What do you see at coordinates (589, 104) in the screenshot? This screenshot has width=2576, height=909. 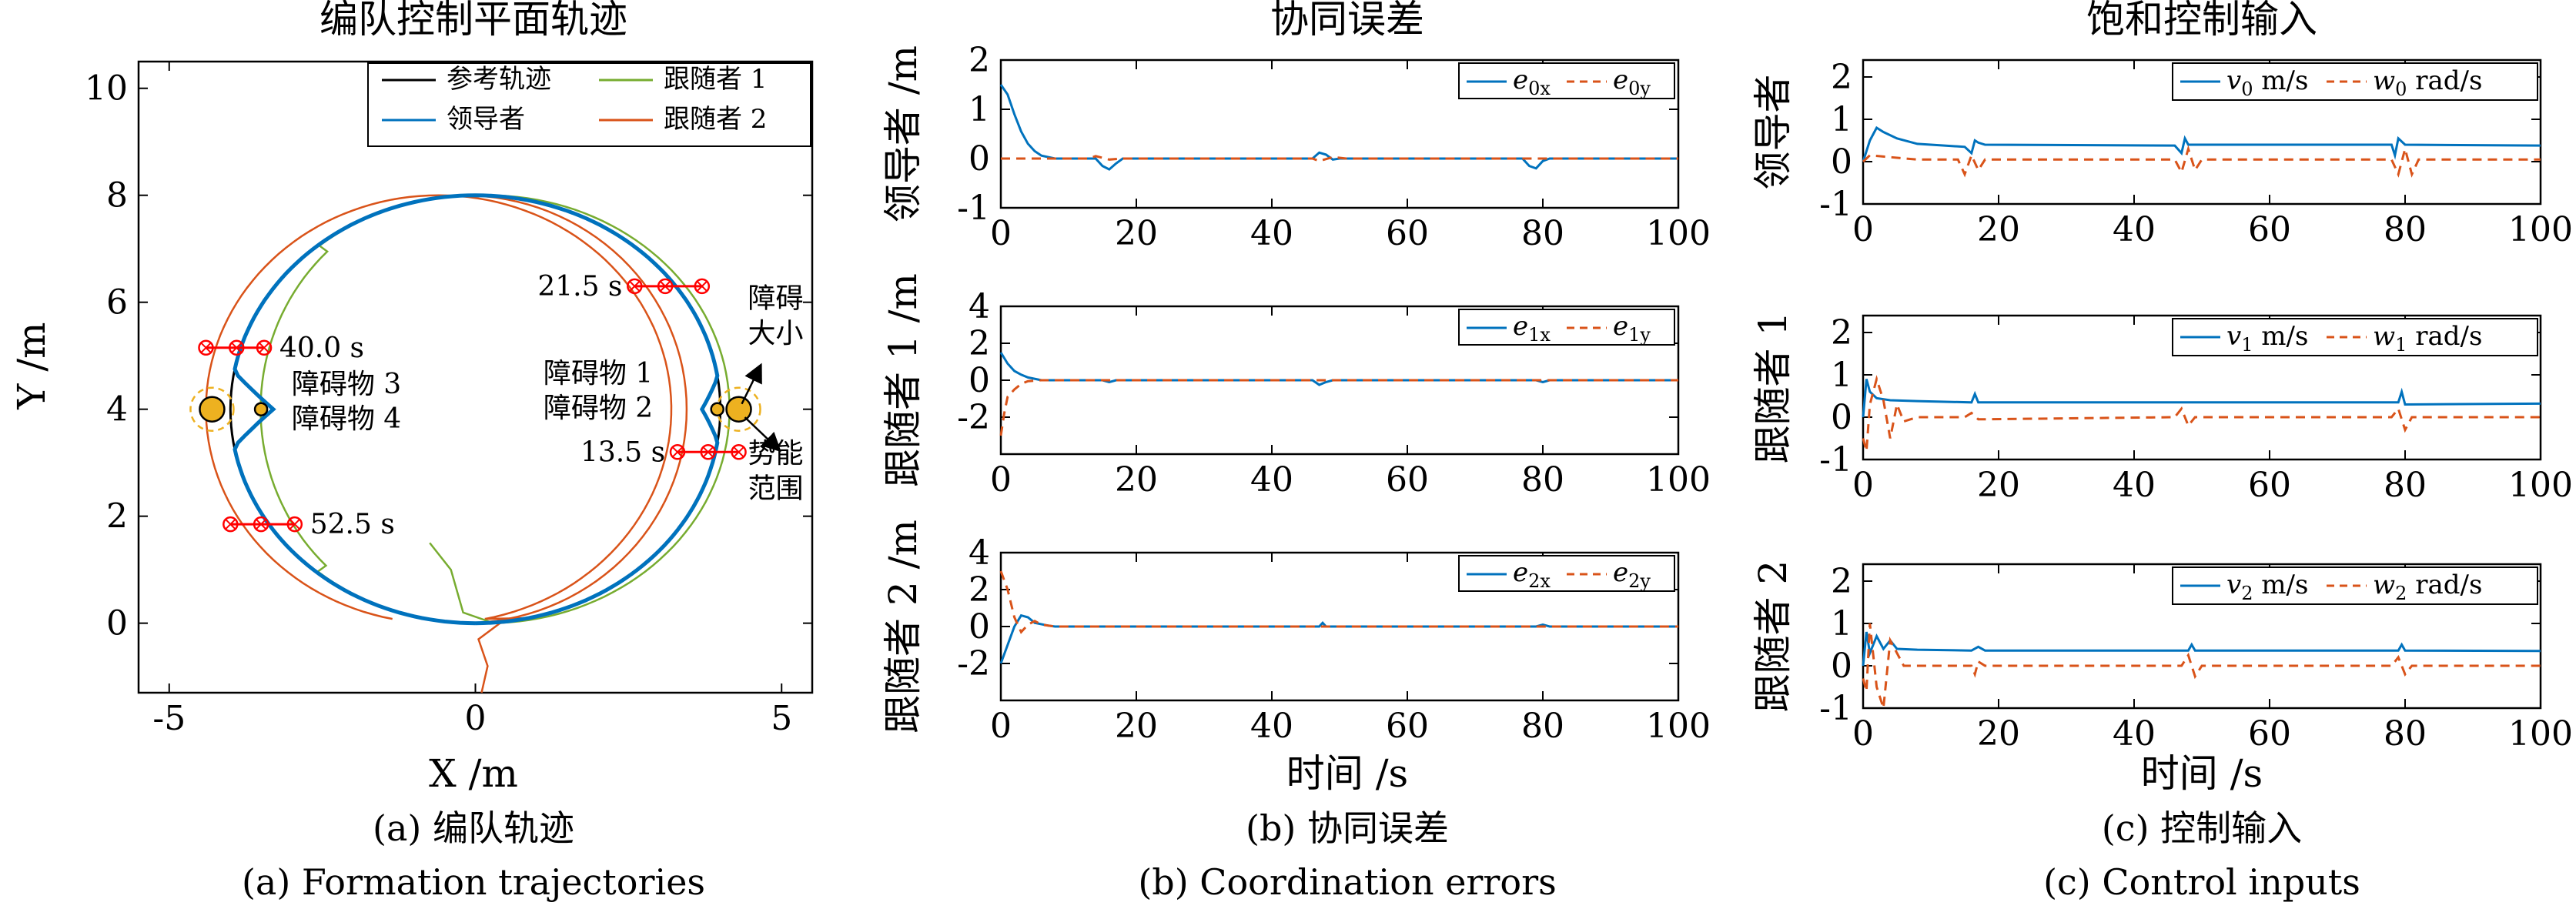 I see `a-legend-box` at bounding box center [589, 104].